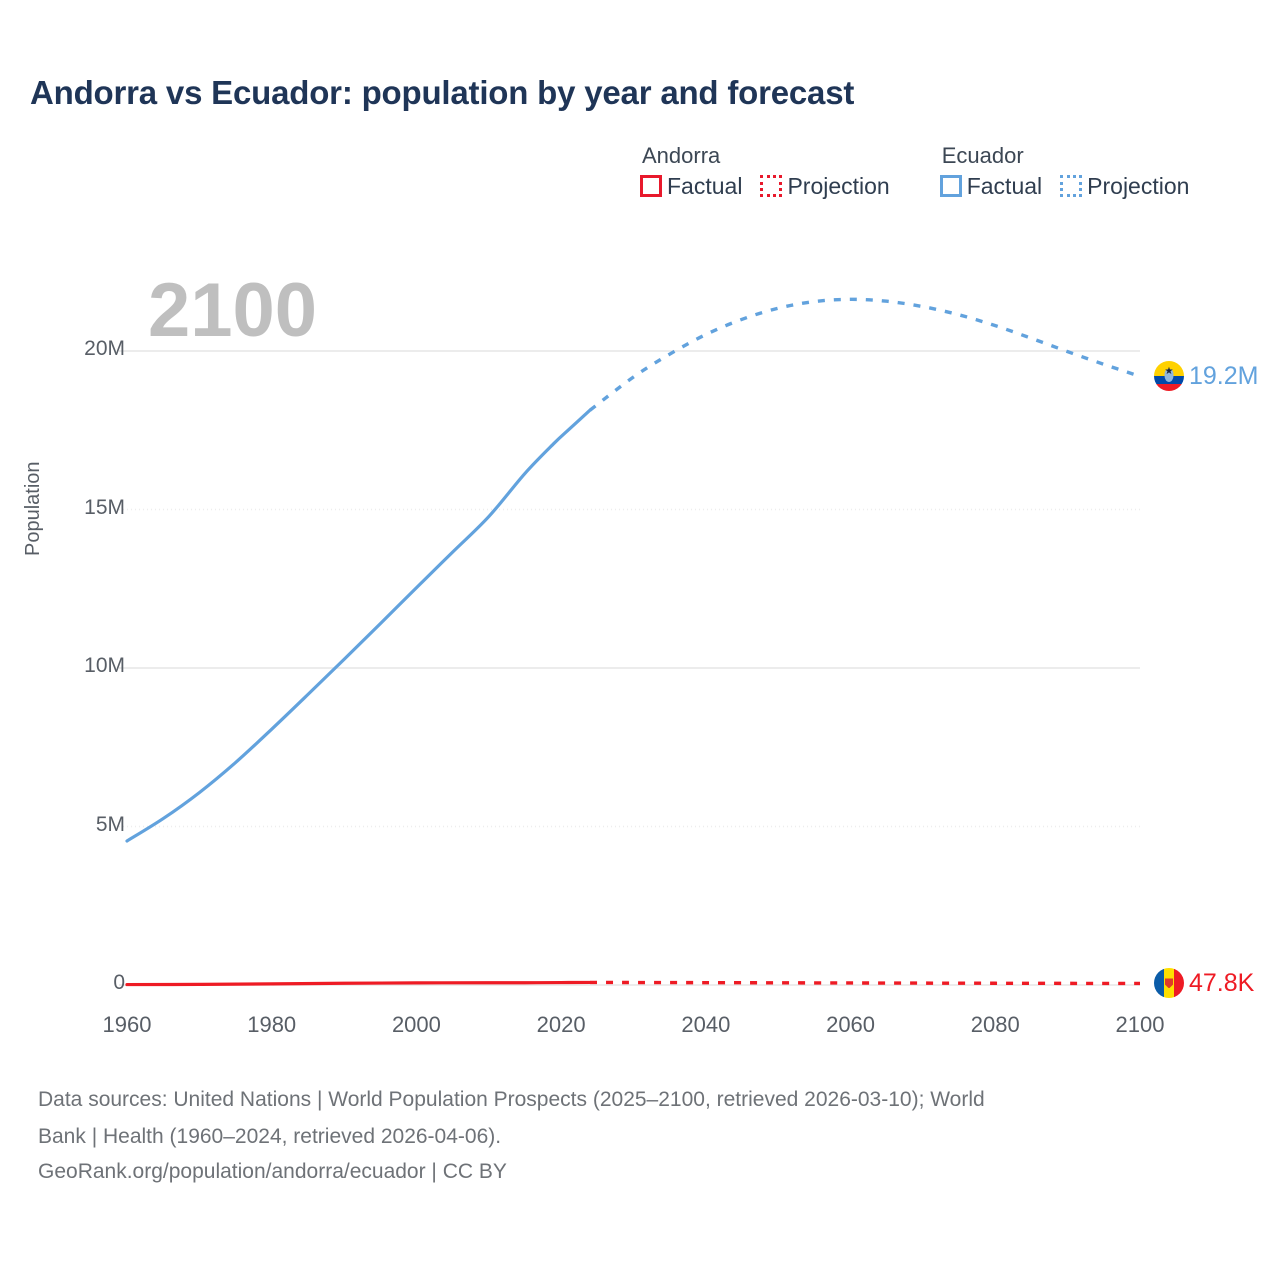 The image size is (1280, 1280). Describe the element at coordinates (1140, 1024) in the screenshot. I see `x-tick-label: 2100` at that location.